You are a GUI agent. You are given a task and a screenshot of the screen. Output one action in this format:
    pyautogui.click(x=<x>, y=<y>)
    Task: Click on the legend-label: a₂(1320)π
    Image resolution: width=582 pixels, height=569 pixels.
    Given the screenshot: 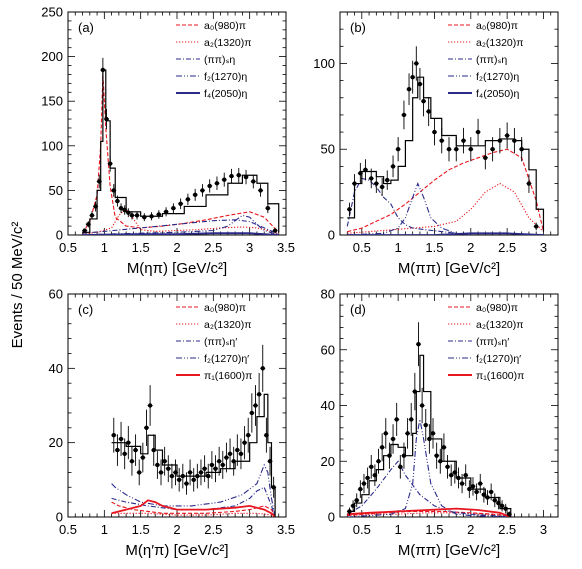 What is the action you would take?
    pyautogui.click(x=228, y=325)
    